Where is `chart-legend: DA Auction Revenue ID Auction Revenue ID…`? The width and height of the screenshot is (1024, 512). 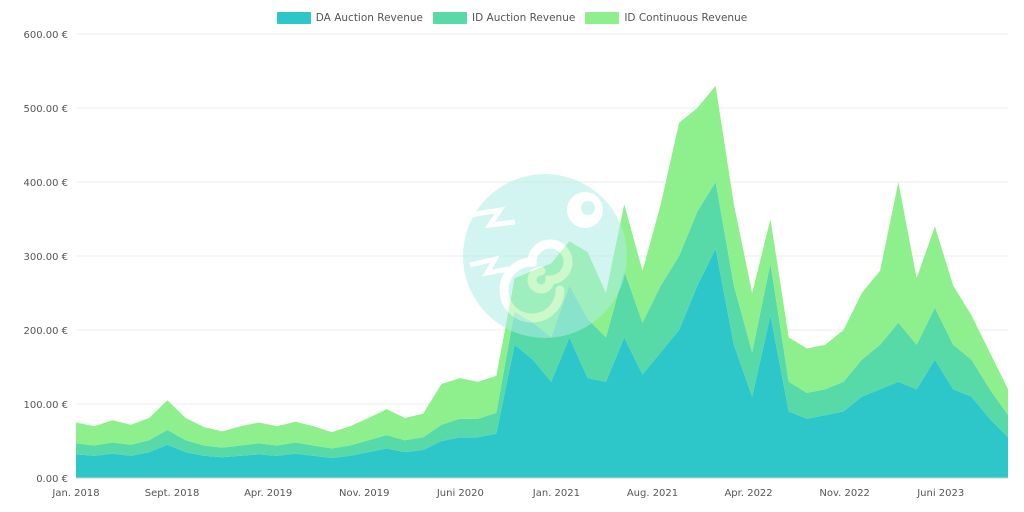 chart-legend: DA Auction Revenue ID Auction Revenue ID… is located at coordinates (512, 18).